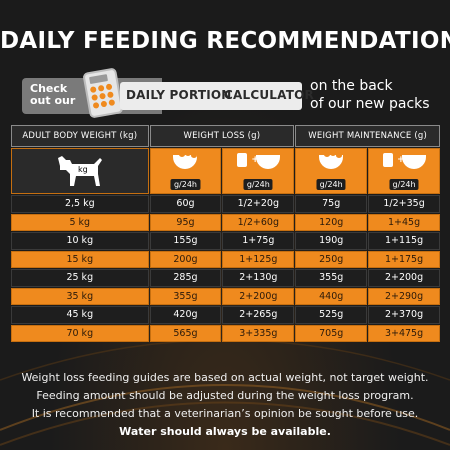 This screenshot has height=450, width=450. What do you see at coordinates (185, 241) in the screenshot?
I see `cell-wl-dry: 155g` at bounding box center [185, 241].